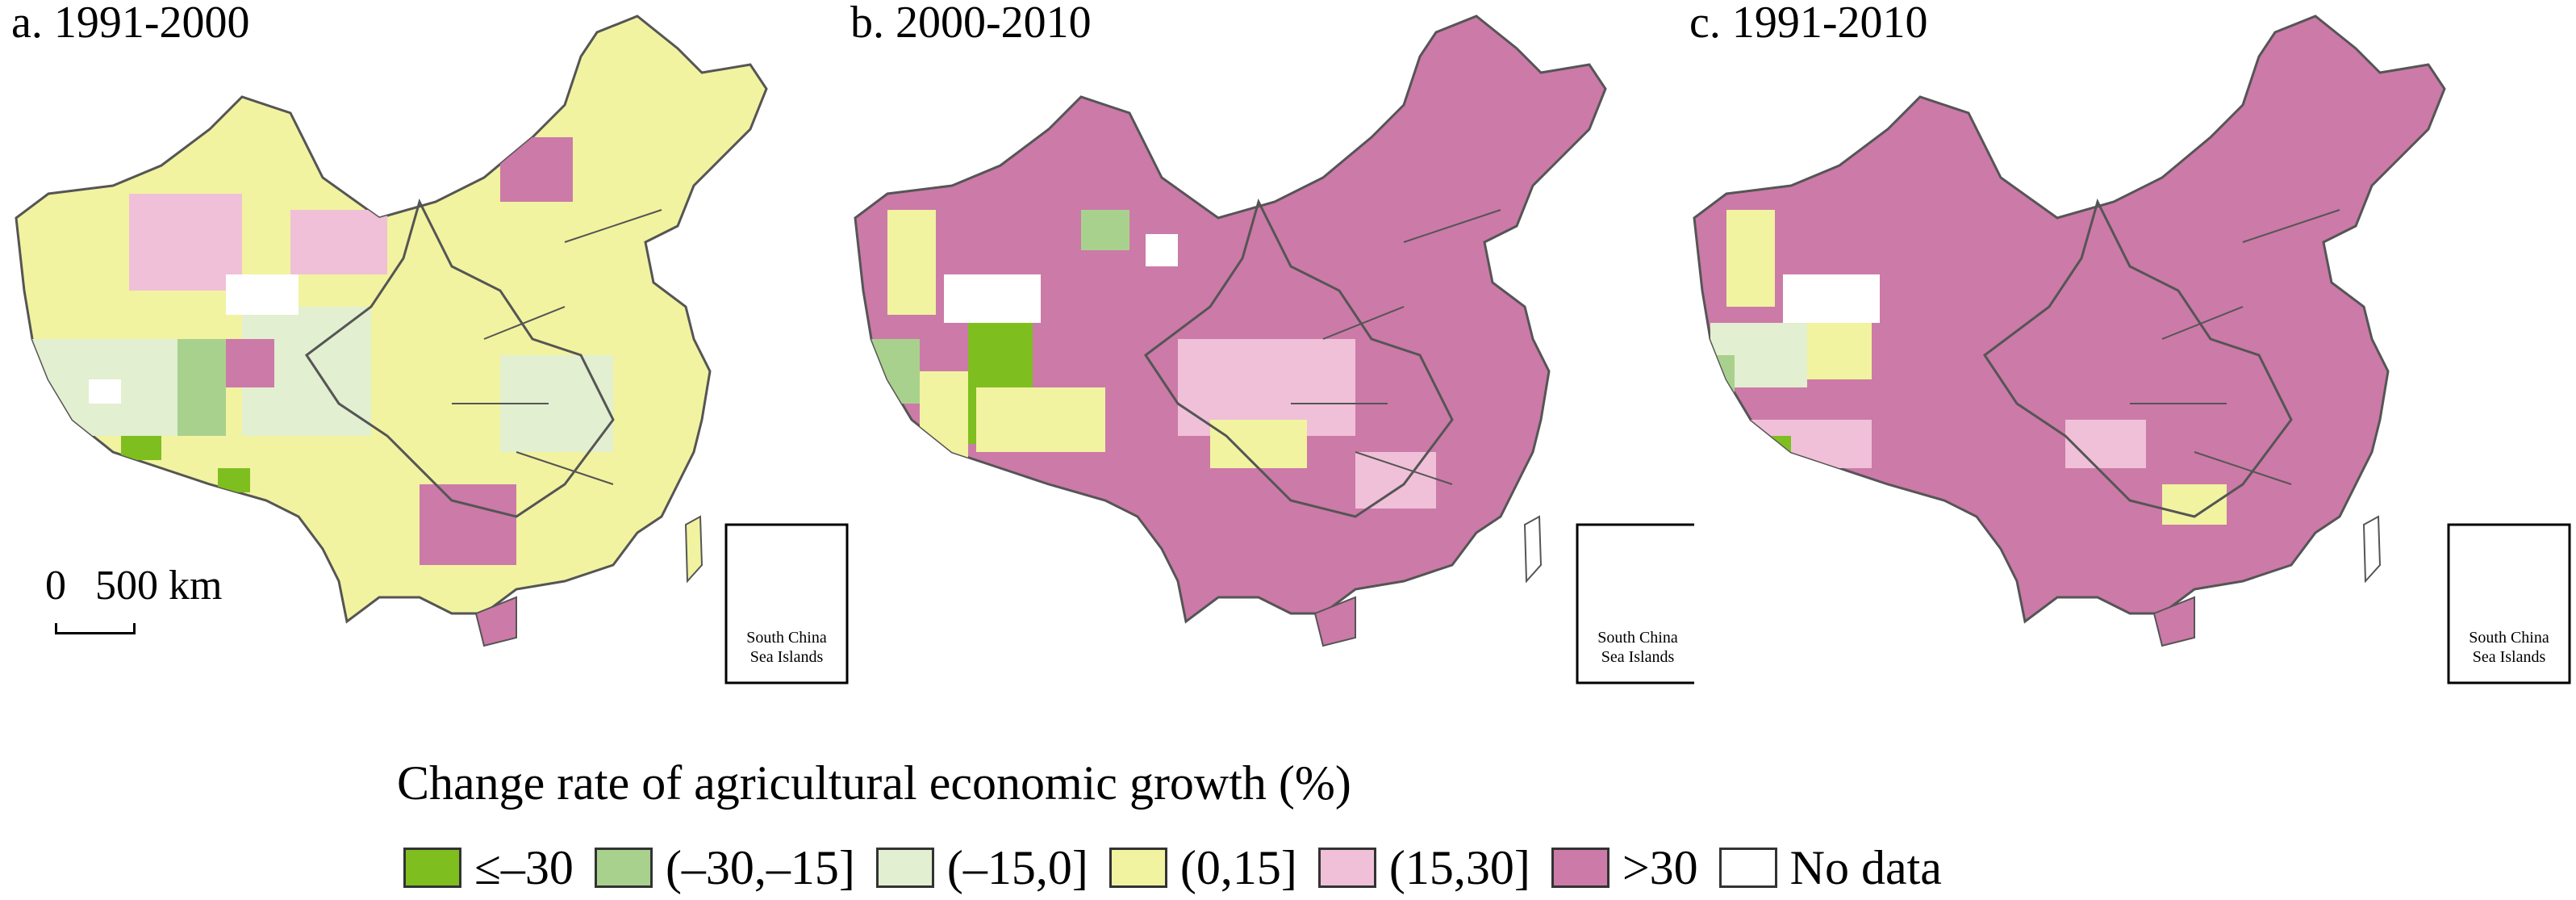  What do you see at coordinates (2372, 549) in the screenshot?
I see `taiwan-island-c` at bounding box center [2372, 549].